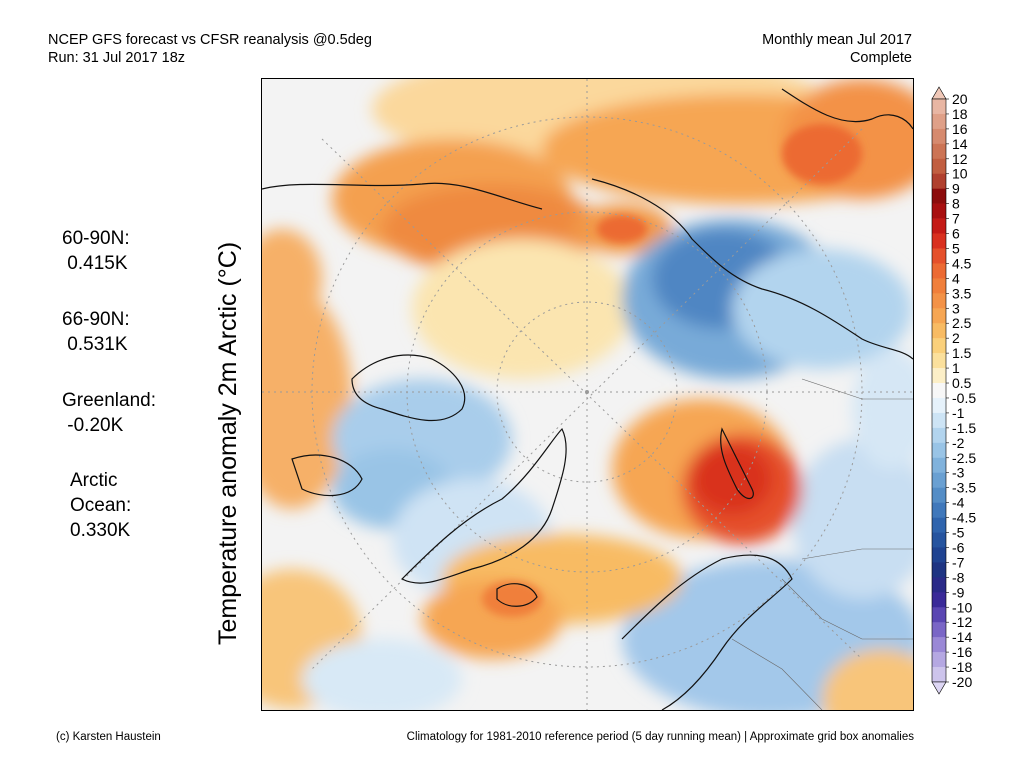  Describe the element at coordinates (962, 607) in the screenshot. I see `colorbar-tick-label: -10` at that location.